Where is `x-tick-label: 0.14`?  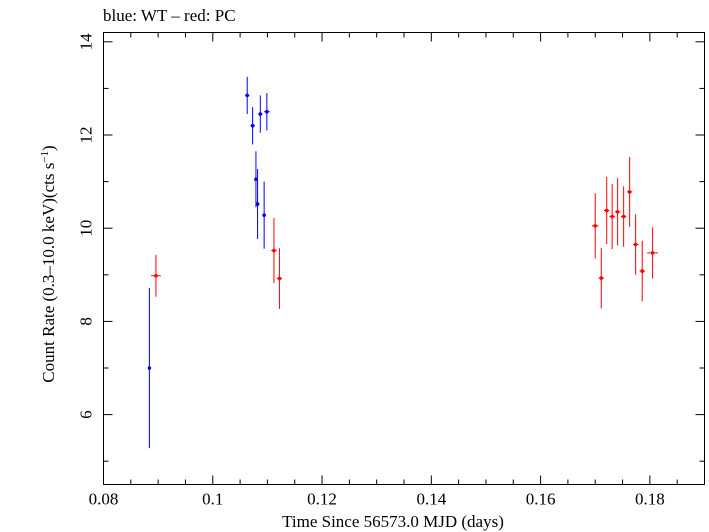
x-tick-label: 0.14 is located at coordinates (431, 499).